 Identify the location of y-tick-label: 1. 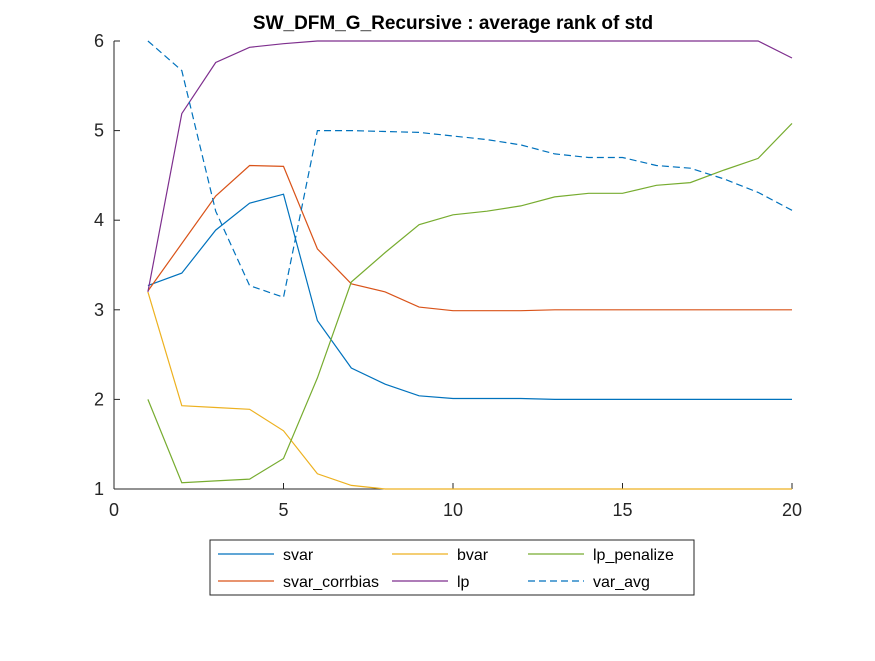
(99, 489).